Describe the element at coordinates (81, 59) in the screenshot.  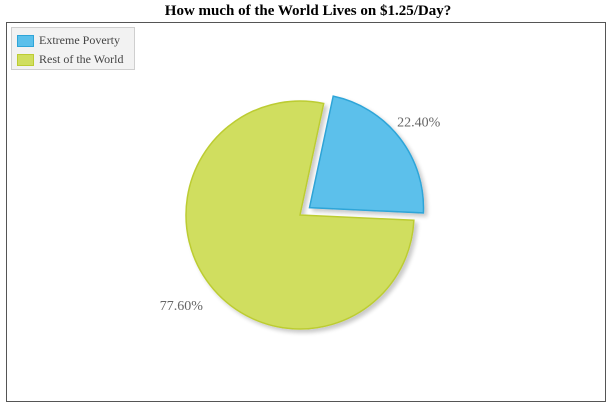
I see `legend-label: Rest of the World` at that location.